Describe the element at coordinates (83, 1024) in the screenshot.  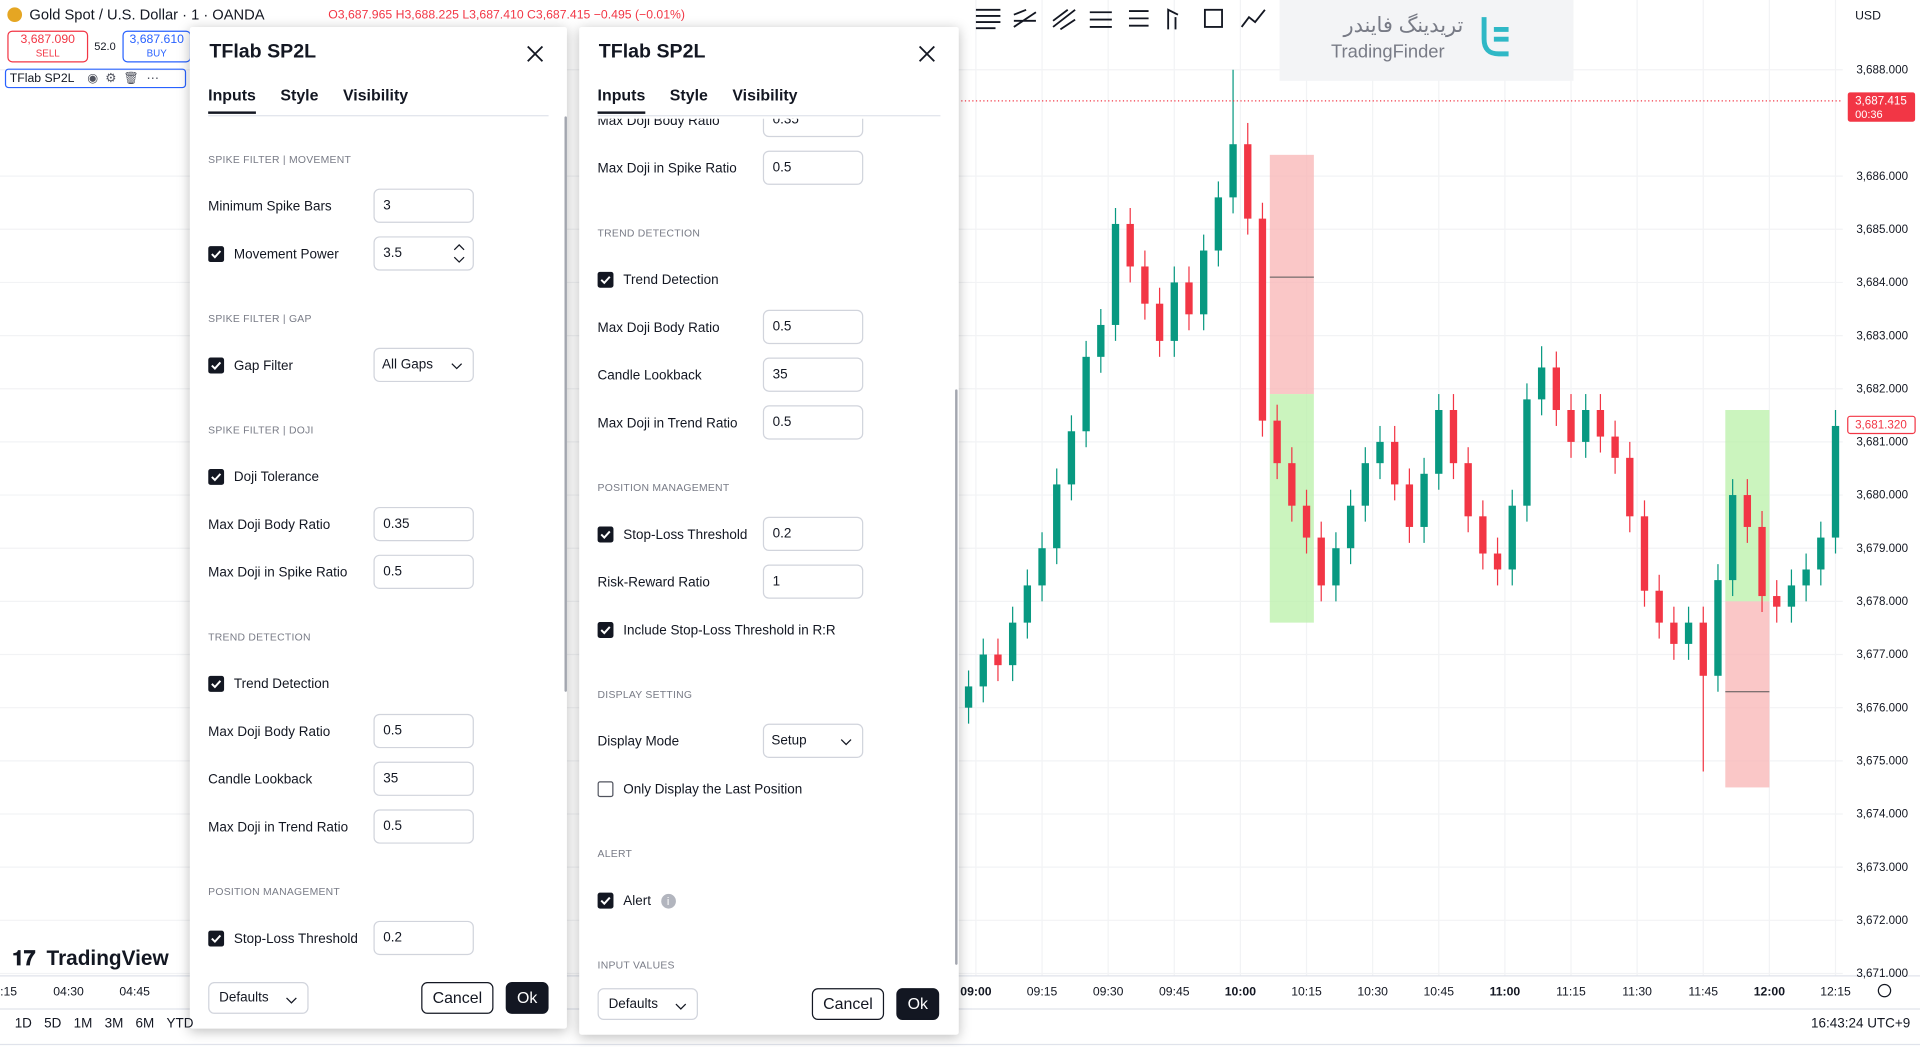
I see `range-button: 1M` at that location.